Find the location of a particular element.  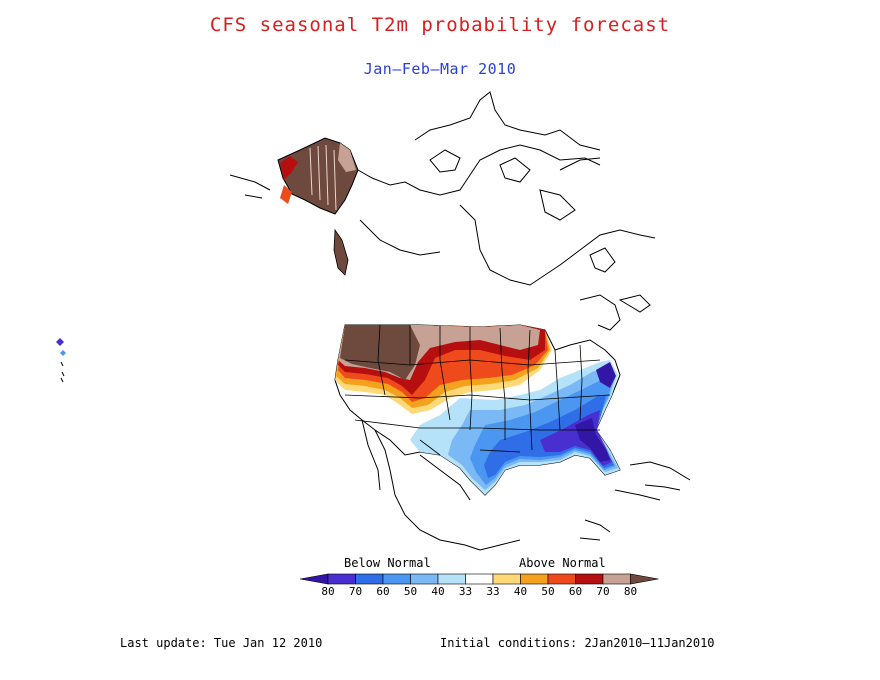

last-update-text: Last update: Tue Jan 12 2010 is located at coordinates (221, 643).